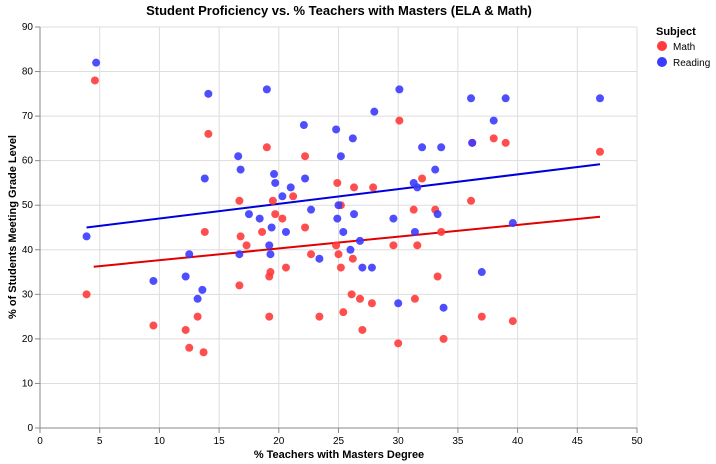 Image resolution: width=716 pixels, height=464 pixels. What do you see at coordinates (339, 441) in the screenshot?
I see `x-tick-label: 25` at bounding box center [339, 441].